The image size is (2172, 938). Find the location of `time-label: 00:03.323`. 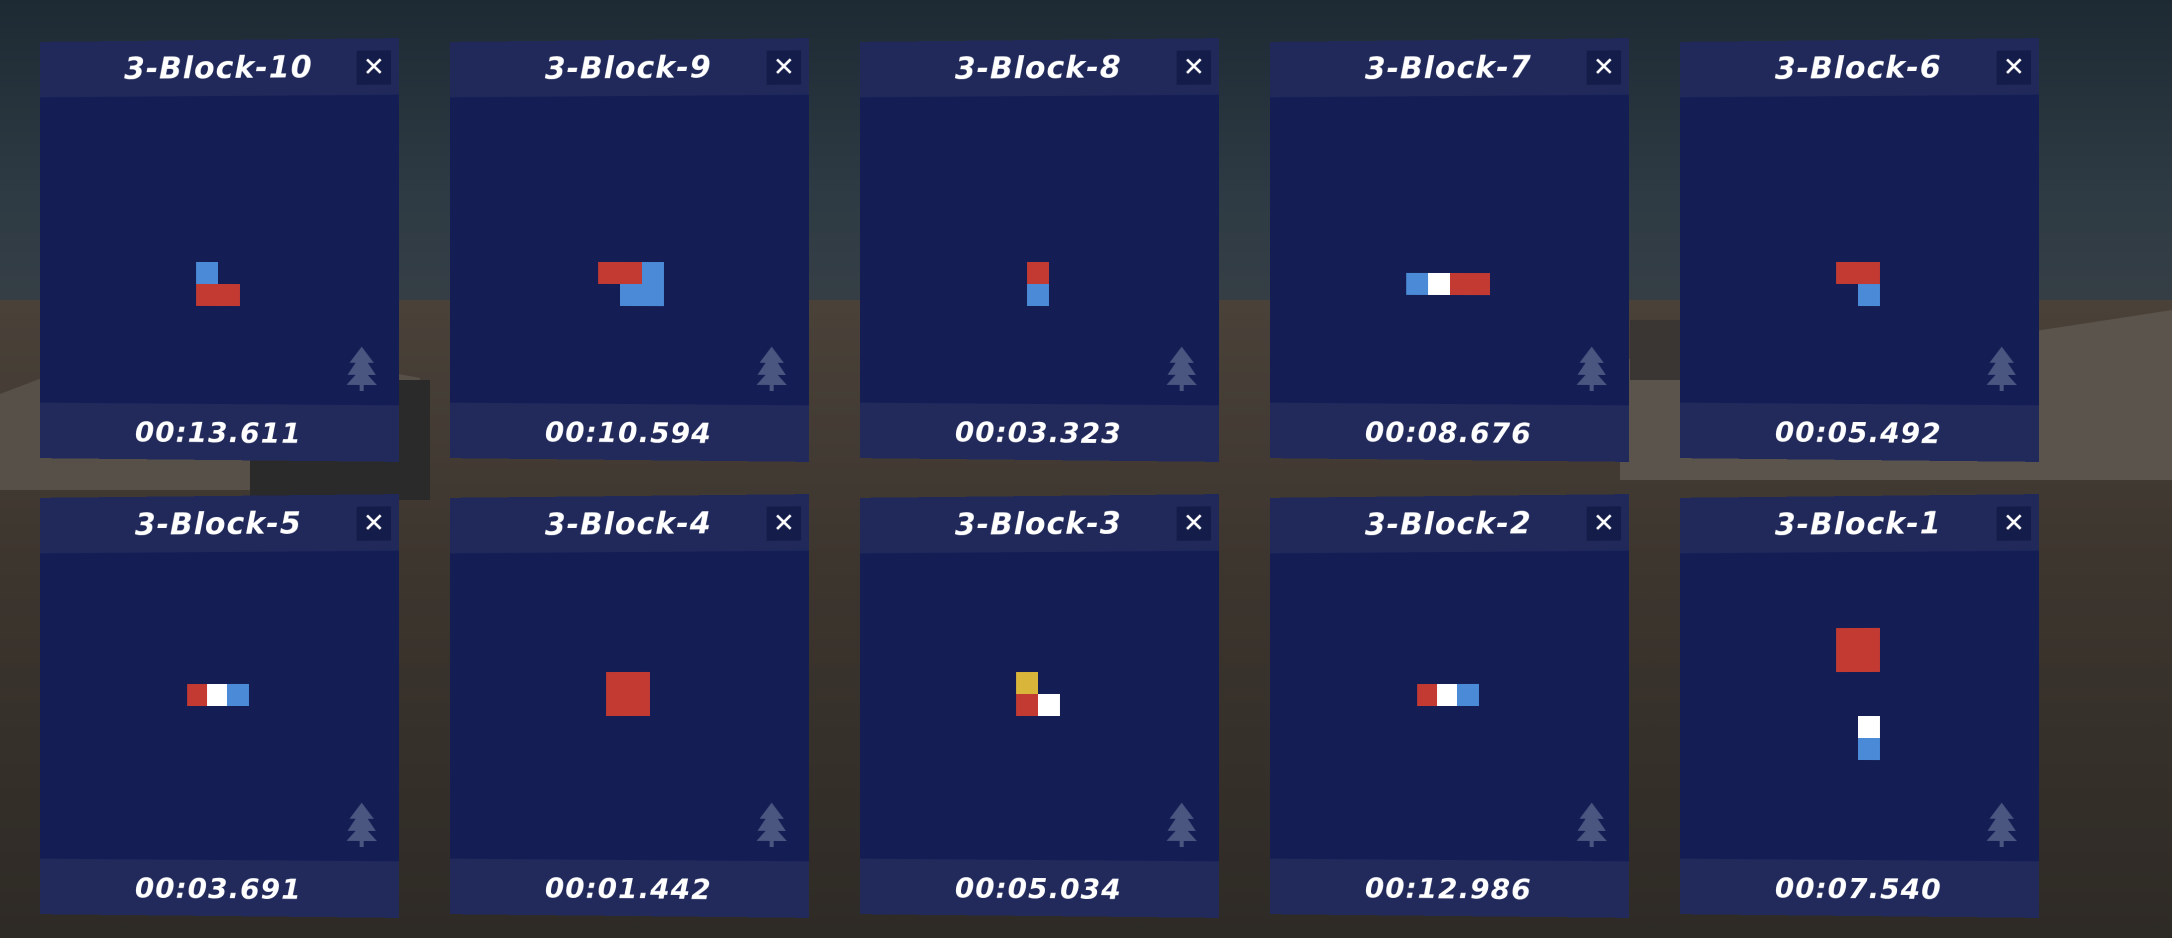

time-label: 00:03.323 is located at coordinates (1038, 432).